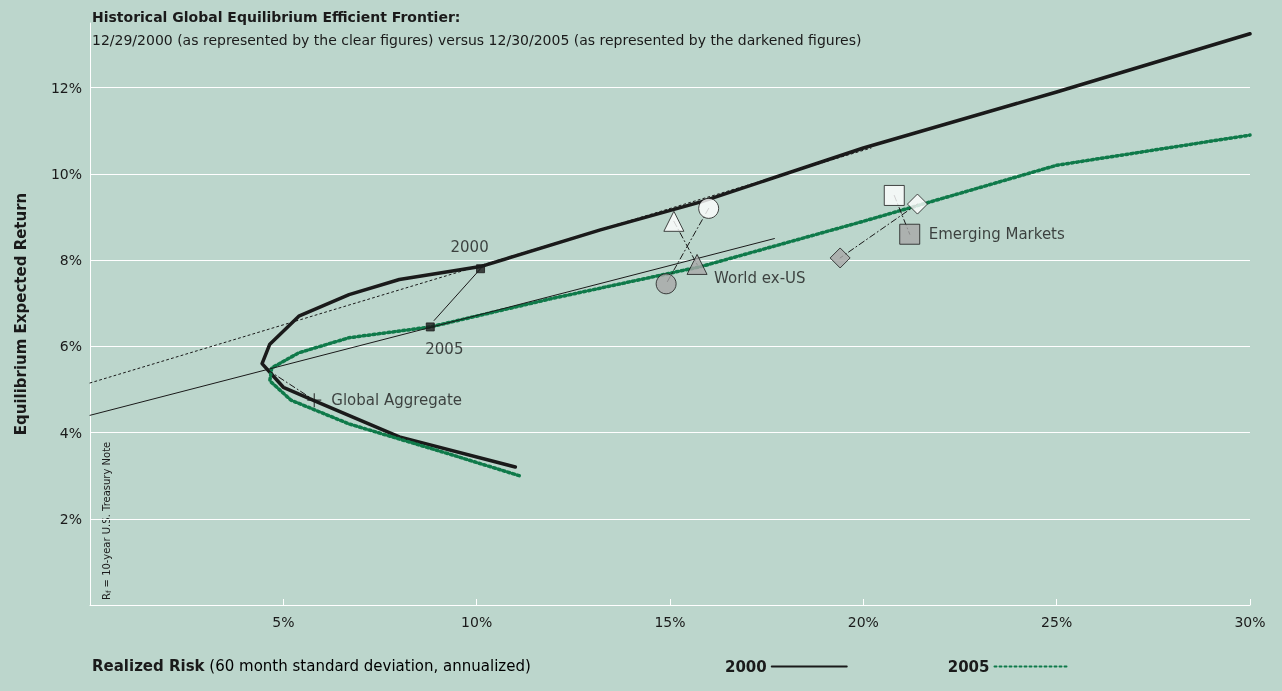  What do you see at coordinates (20, 314) in the screenshot?
I see `y-axis-title: Equilibrium Expected Return` at bounding box center [20, 314].